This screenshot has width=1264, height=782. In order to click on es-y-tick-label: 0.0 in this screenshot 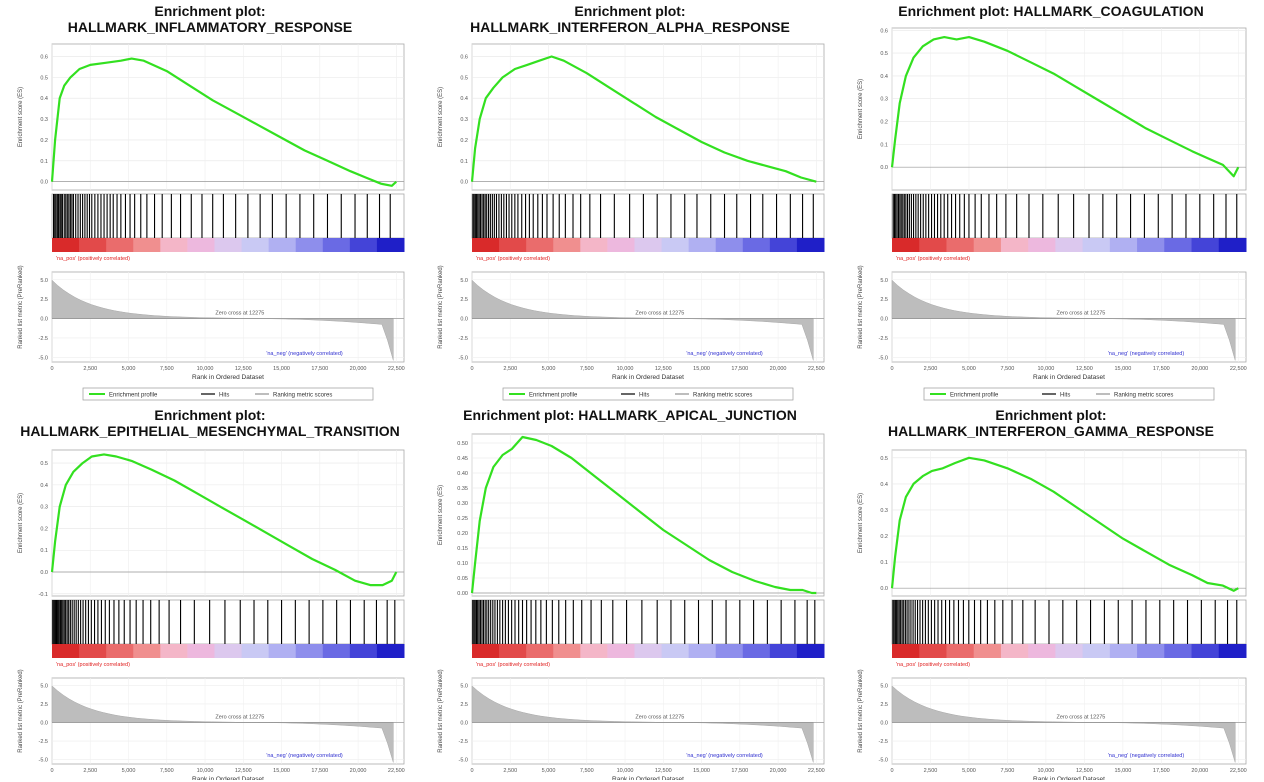, I will do `click(464, 183)`.